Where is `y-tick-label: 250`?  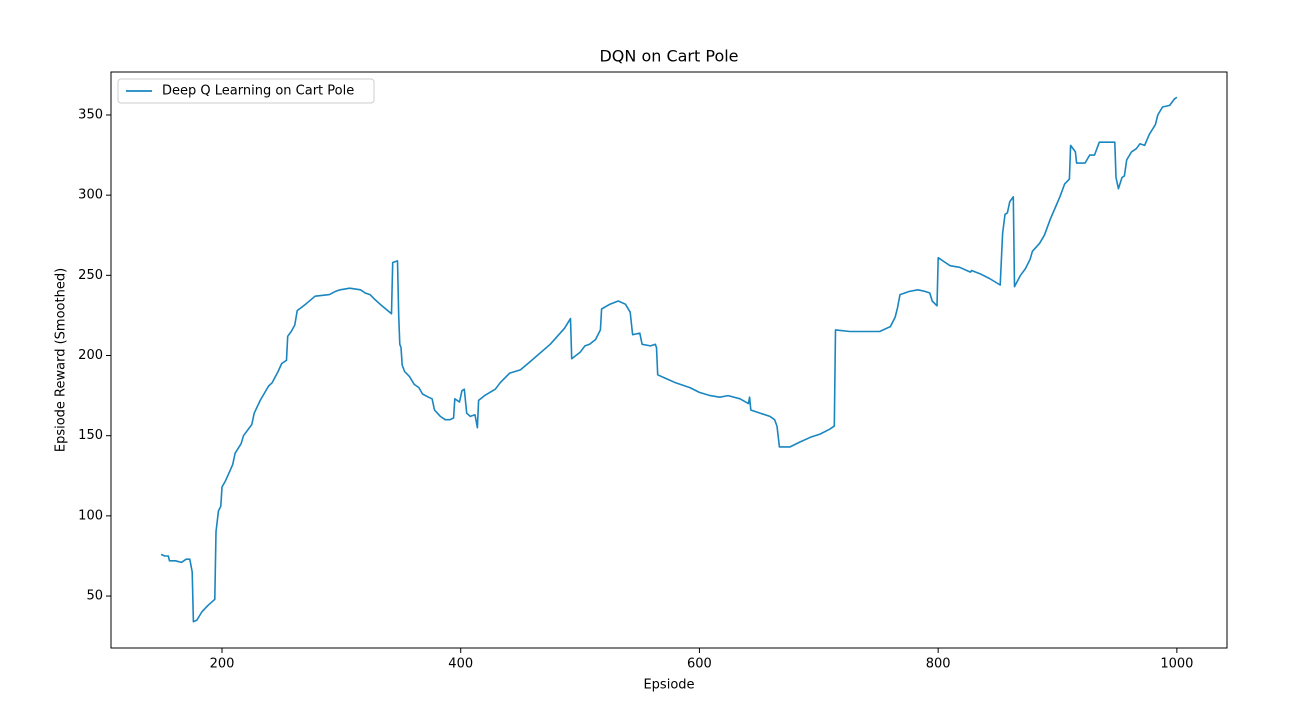 y-tick-label: 250 is located at coordinates (90, 275).